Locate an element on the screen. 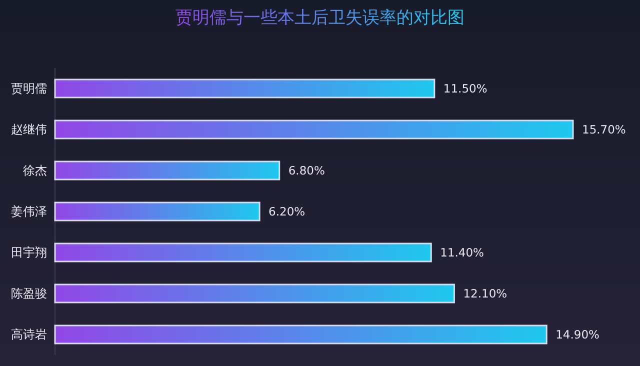  value-label: 15.70% is located at coordinates (604, 129).